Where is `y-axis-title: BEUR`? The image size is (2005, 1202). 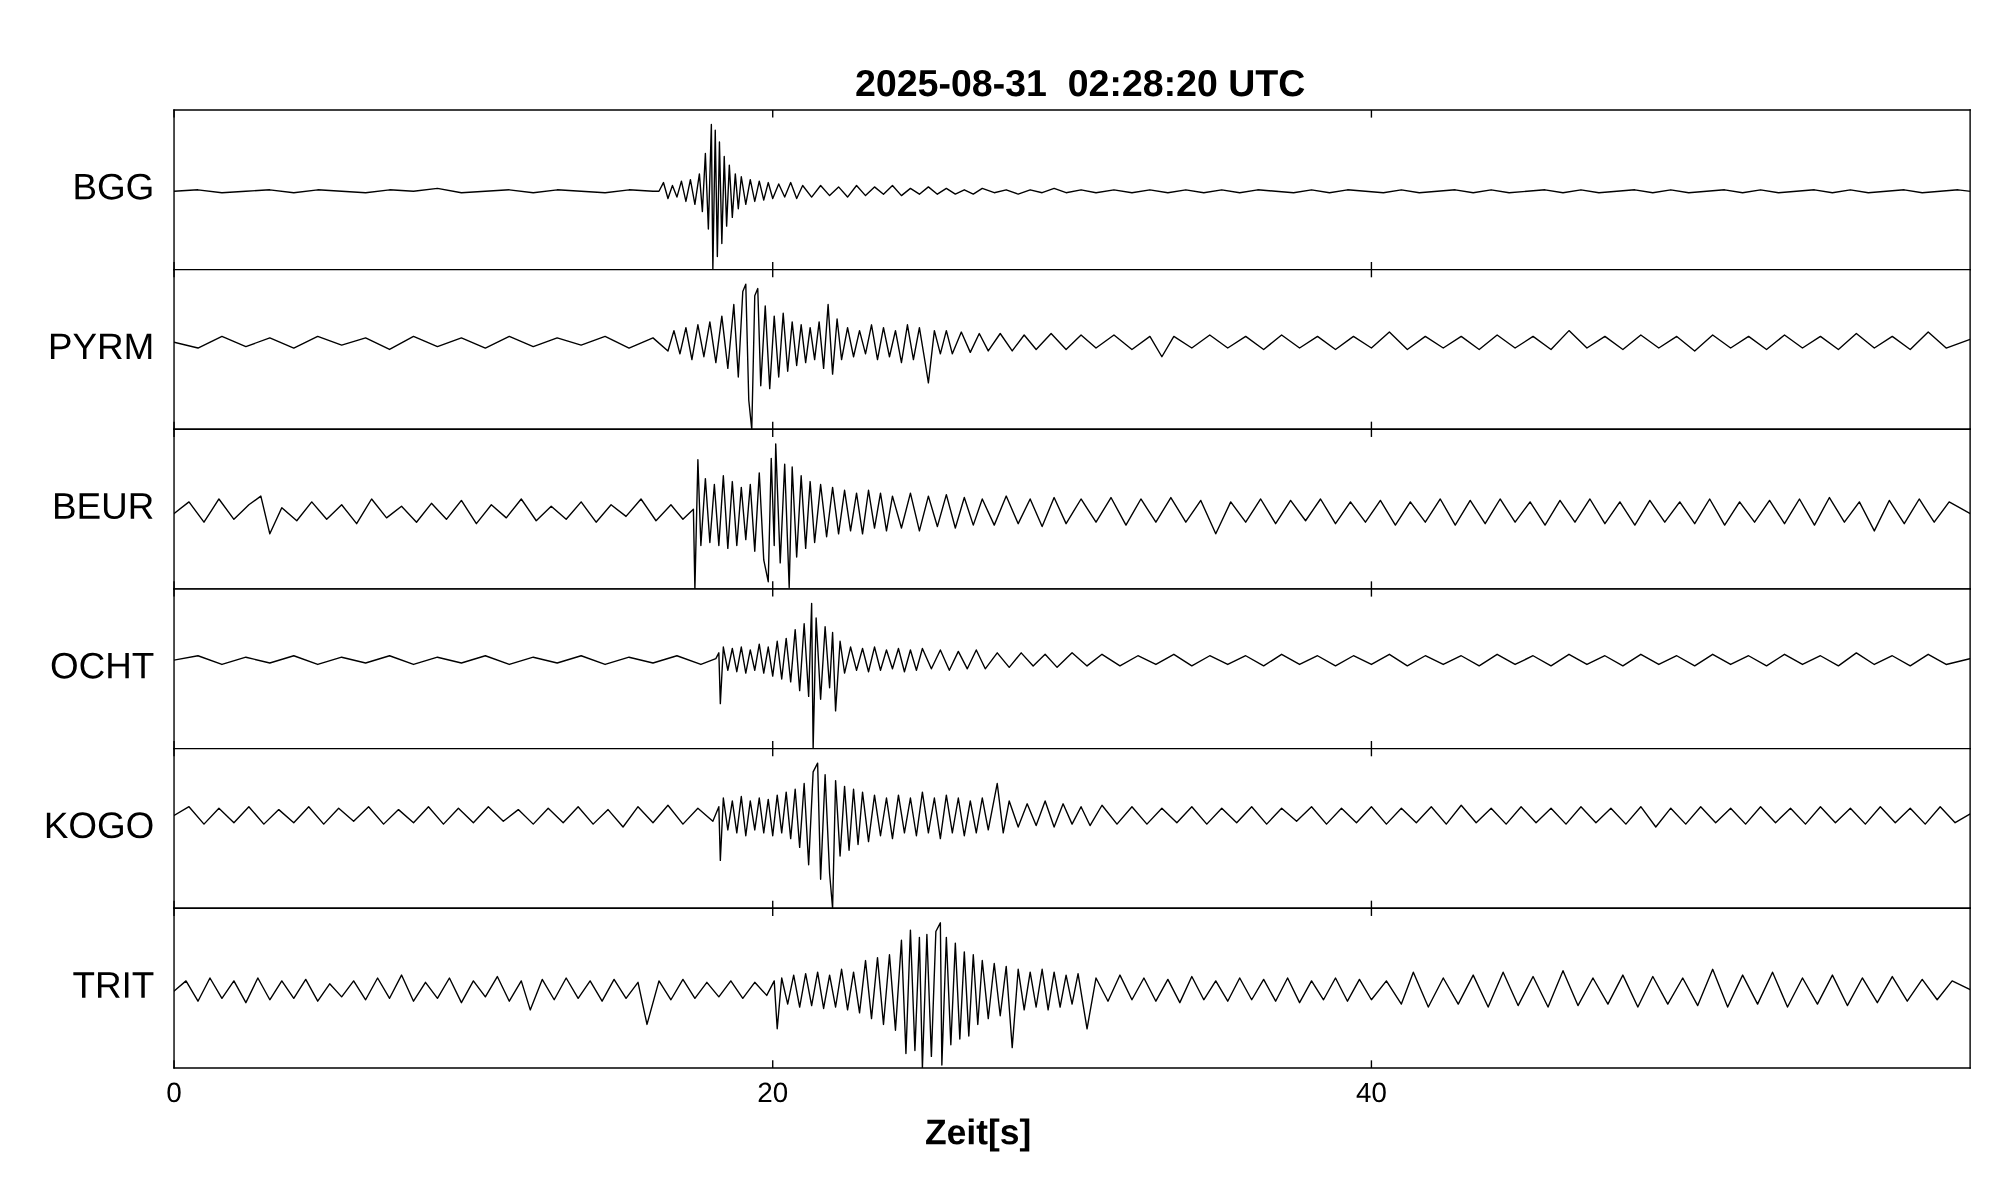 y-axis-title: BEUR is located at coordinates (104, 506).